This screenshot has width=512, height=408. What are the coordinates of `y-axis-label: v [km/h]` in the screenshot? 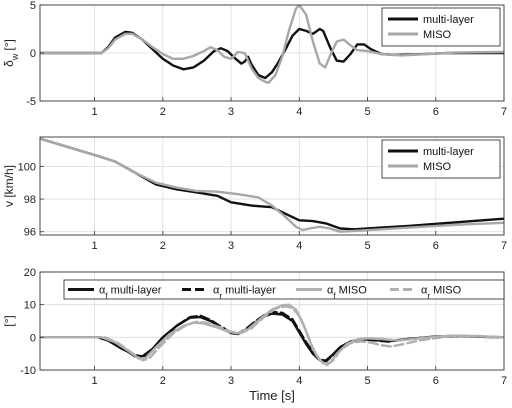 It's located at (9, 186).